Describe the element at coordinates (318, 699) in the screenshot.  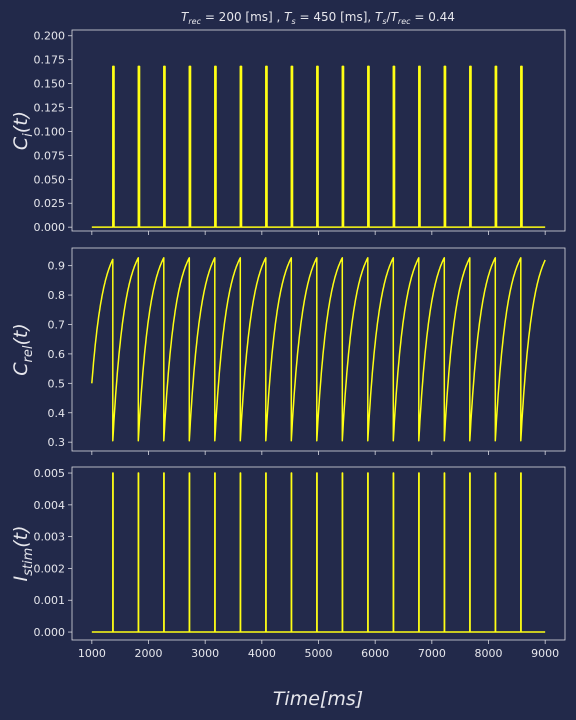
I see `x-axis-label: Time[ms]` at that location.